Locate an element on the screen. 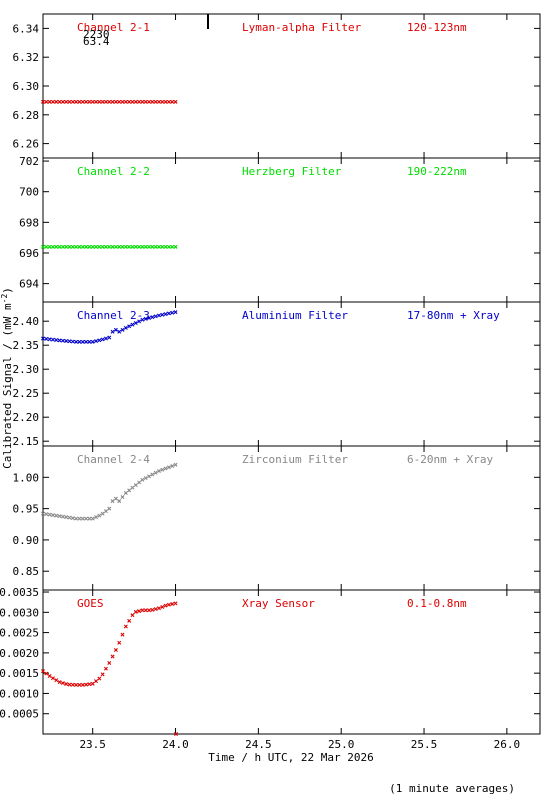 This screenshot has height=800, width=550. band-label: 17-80nm + Xray is located at coordinates (453, 315).